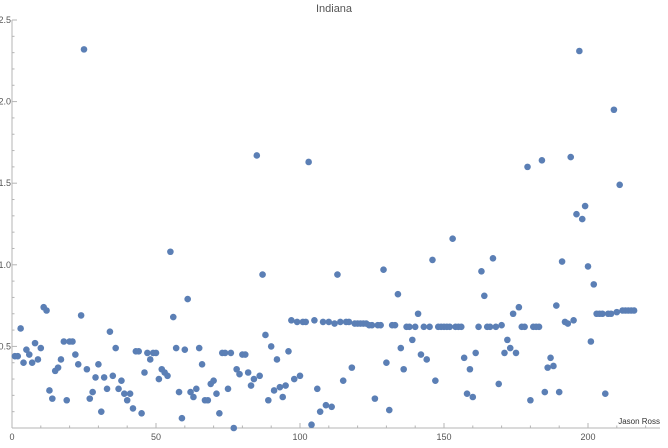 Image resolution: width=668 pixels, height=448 pixels. I want to click on x-tick-label: 150, so click(443, 437).